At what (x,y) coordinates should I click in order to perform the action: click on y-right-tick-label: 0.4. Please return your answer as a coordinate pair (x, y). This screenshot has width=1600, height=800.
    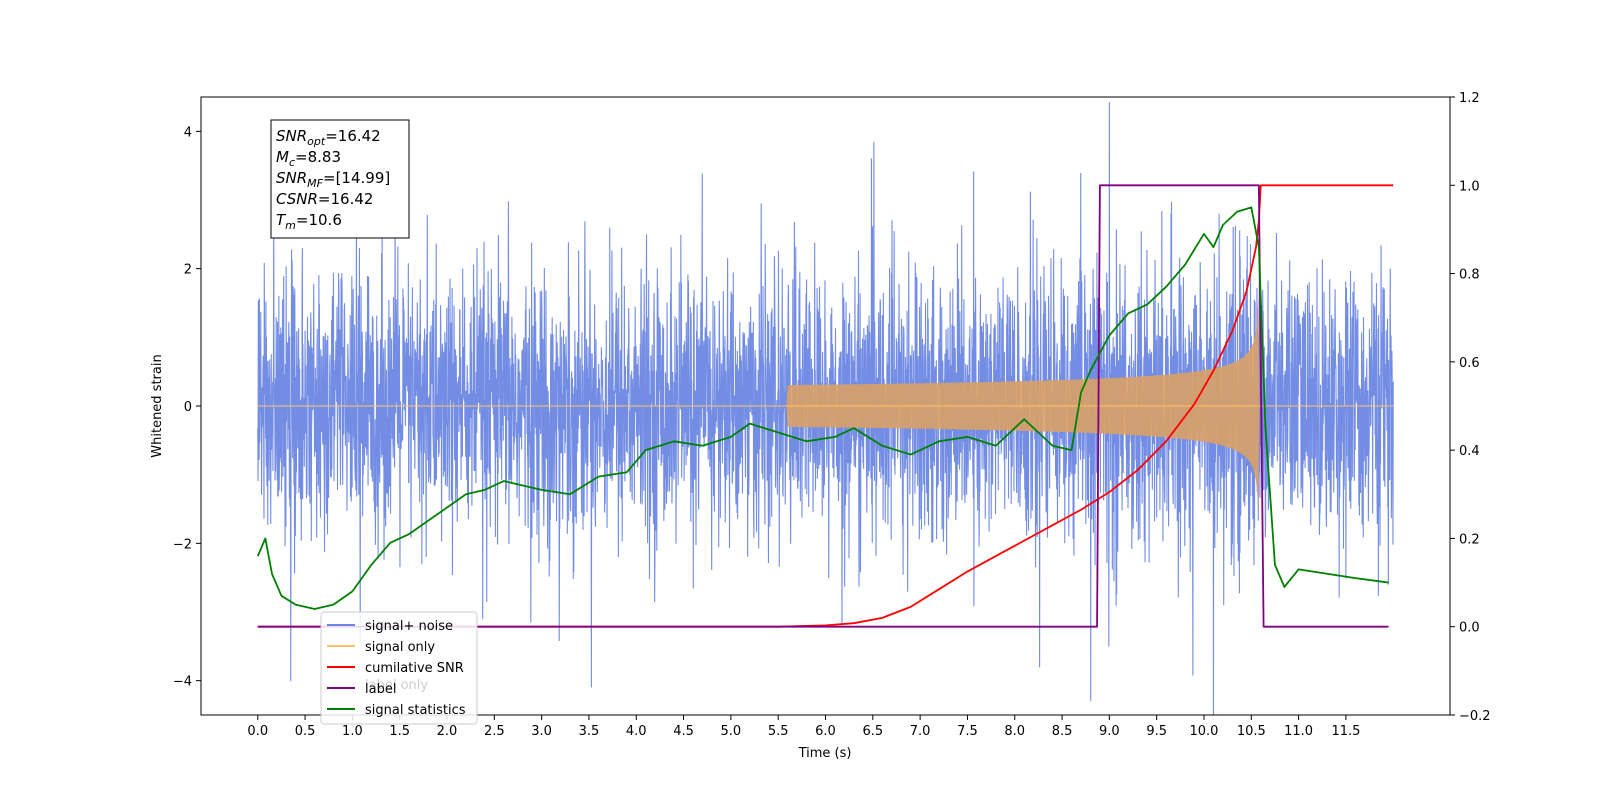
    Looking at the image, I should click on (1469, 451).